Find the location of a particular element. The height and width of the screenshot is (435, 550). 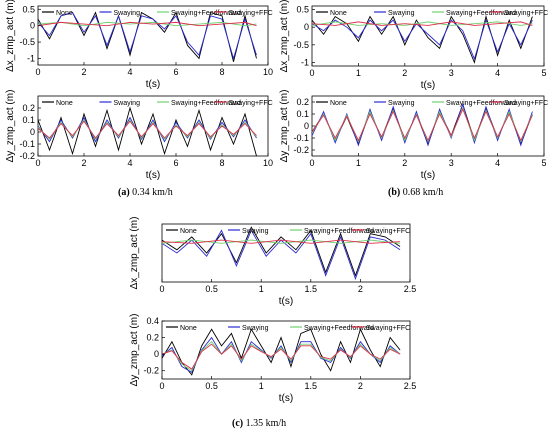

caption-b-tag: (b) is located at coordinates (394, 192).